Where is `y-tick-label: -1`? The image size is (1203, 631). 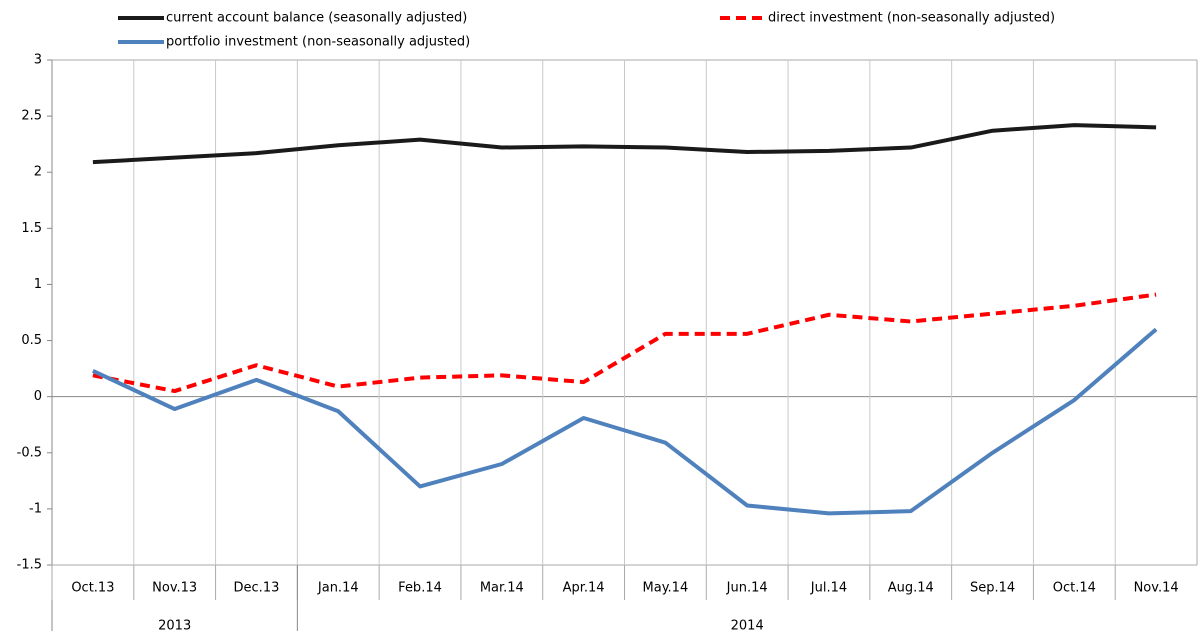 y-tick-label: -1 is located at coordinates (35, 508).